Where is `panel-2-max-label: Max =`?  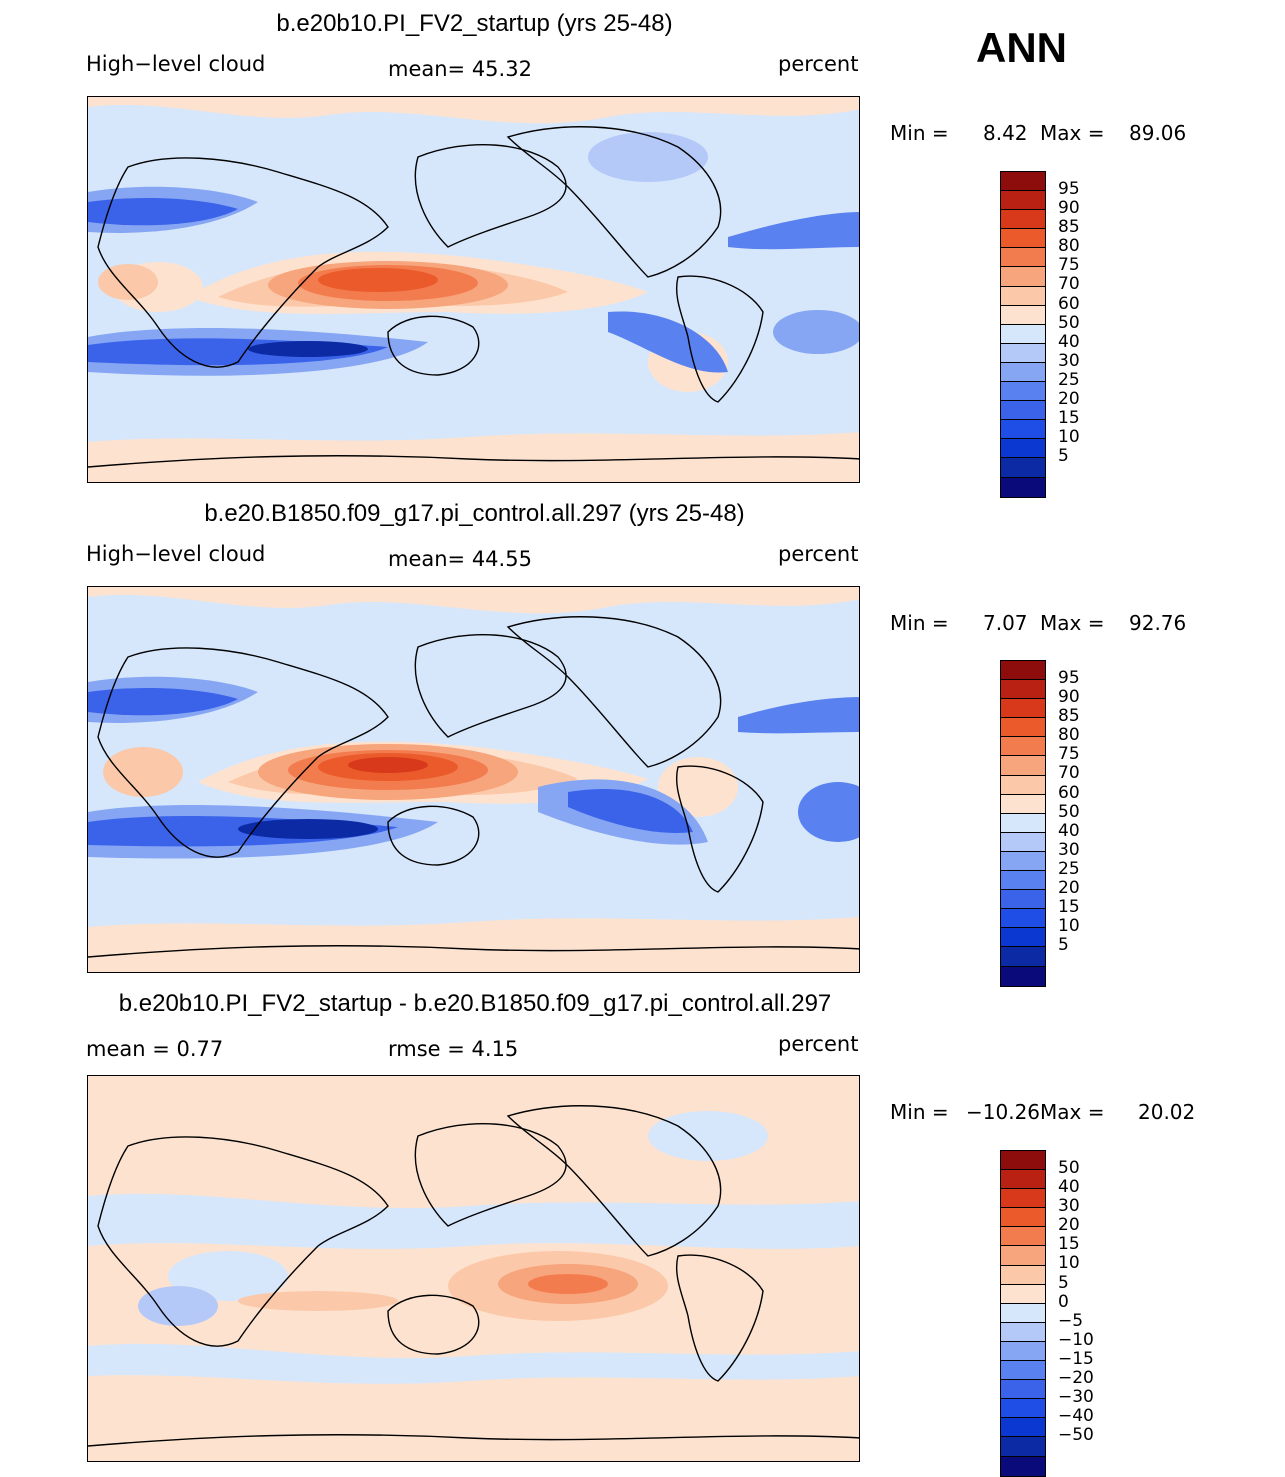 panel-2-max-label: Max = is located at coordinates (1072, 623).